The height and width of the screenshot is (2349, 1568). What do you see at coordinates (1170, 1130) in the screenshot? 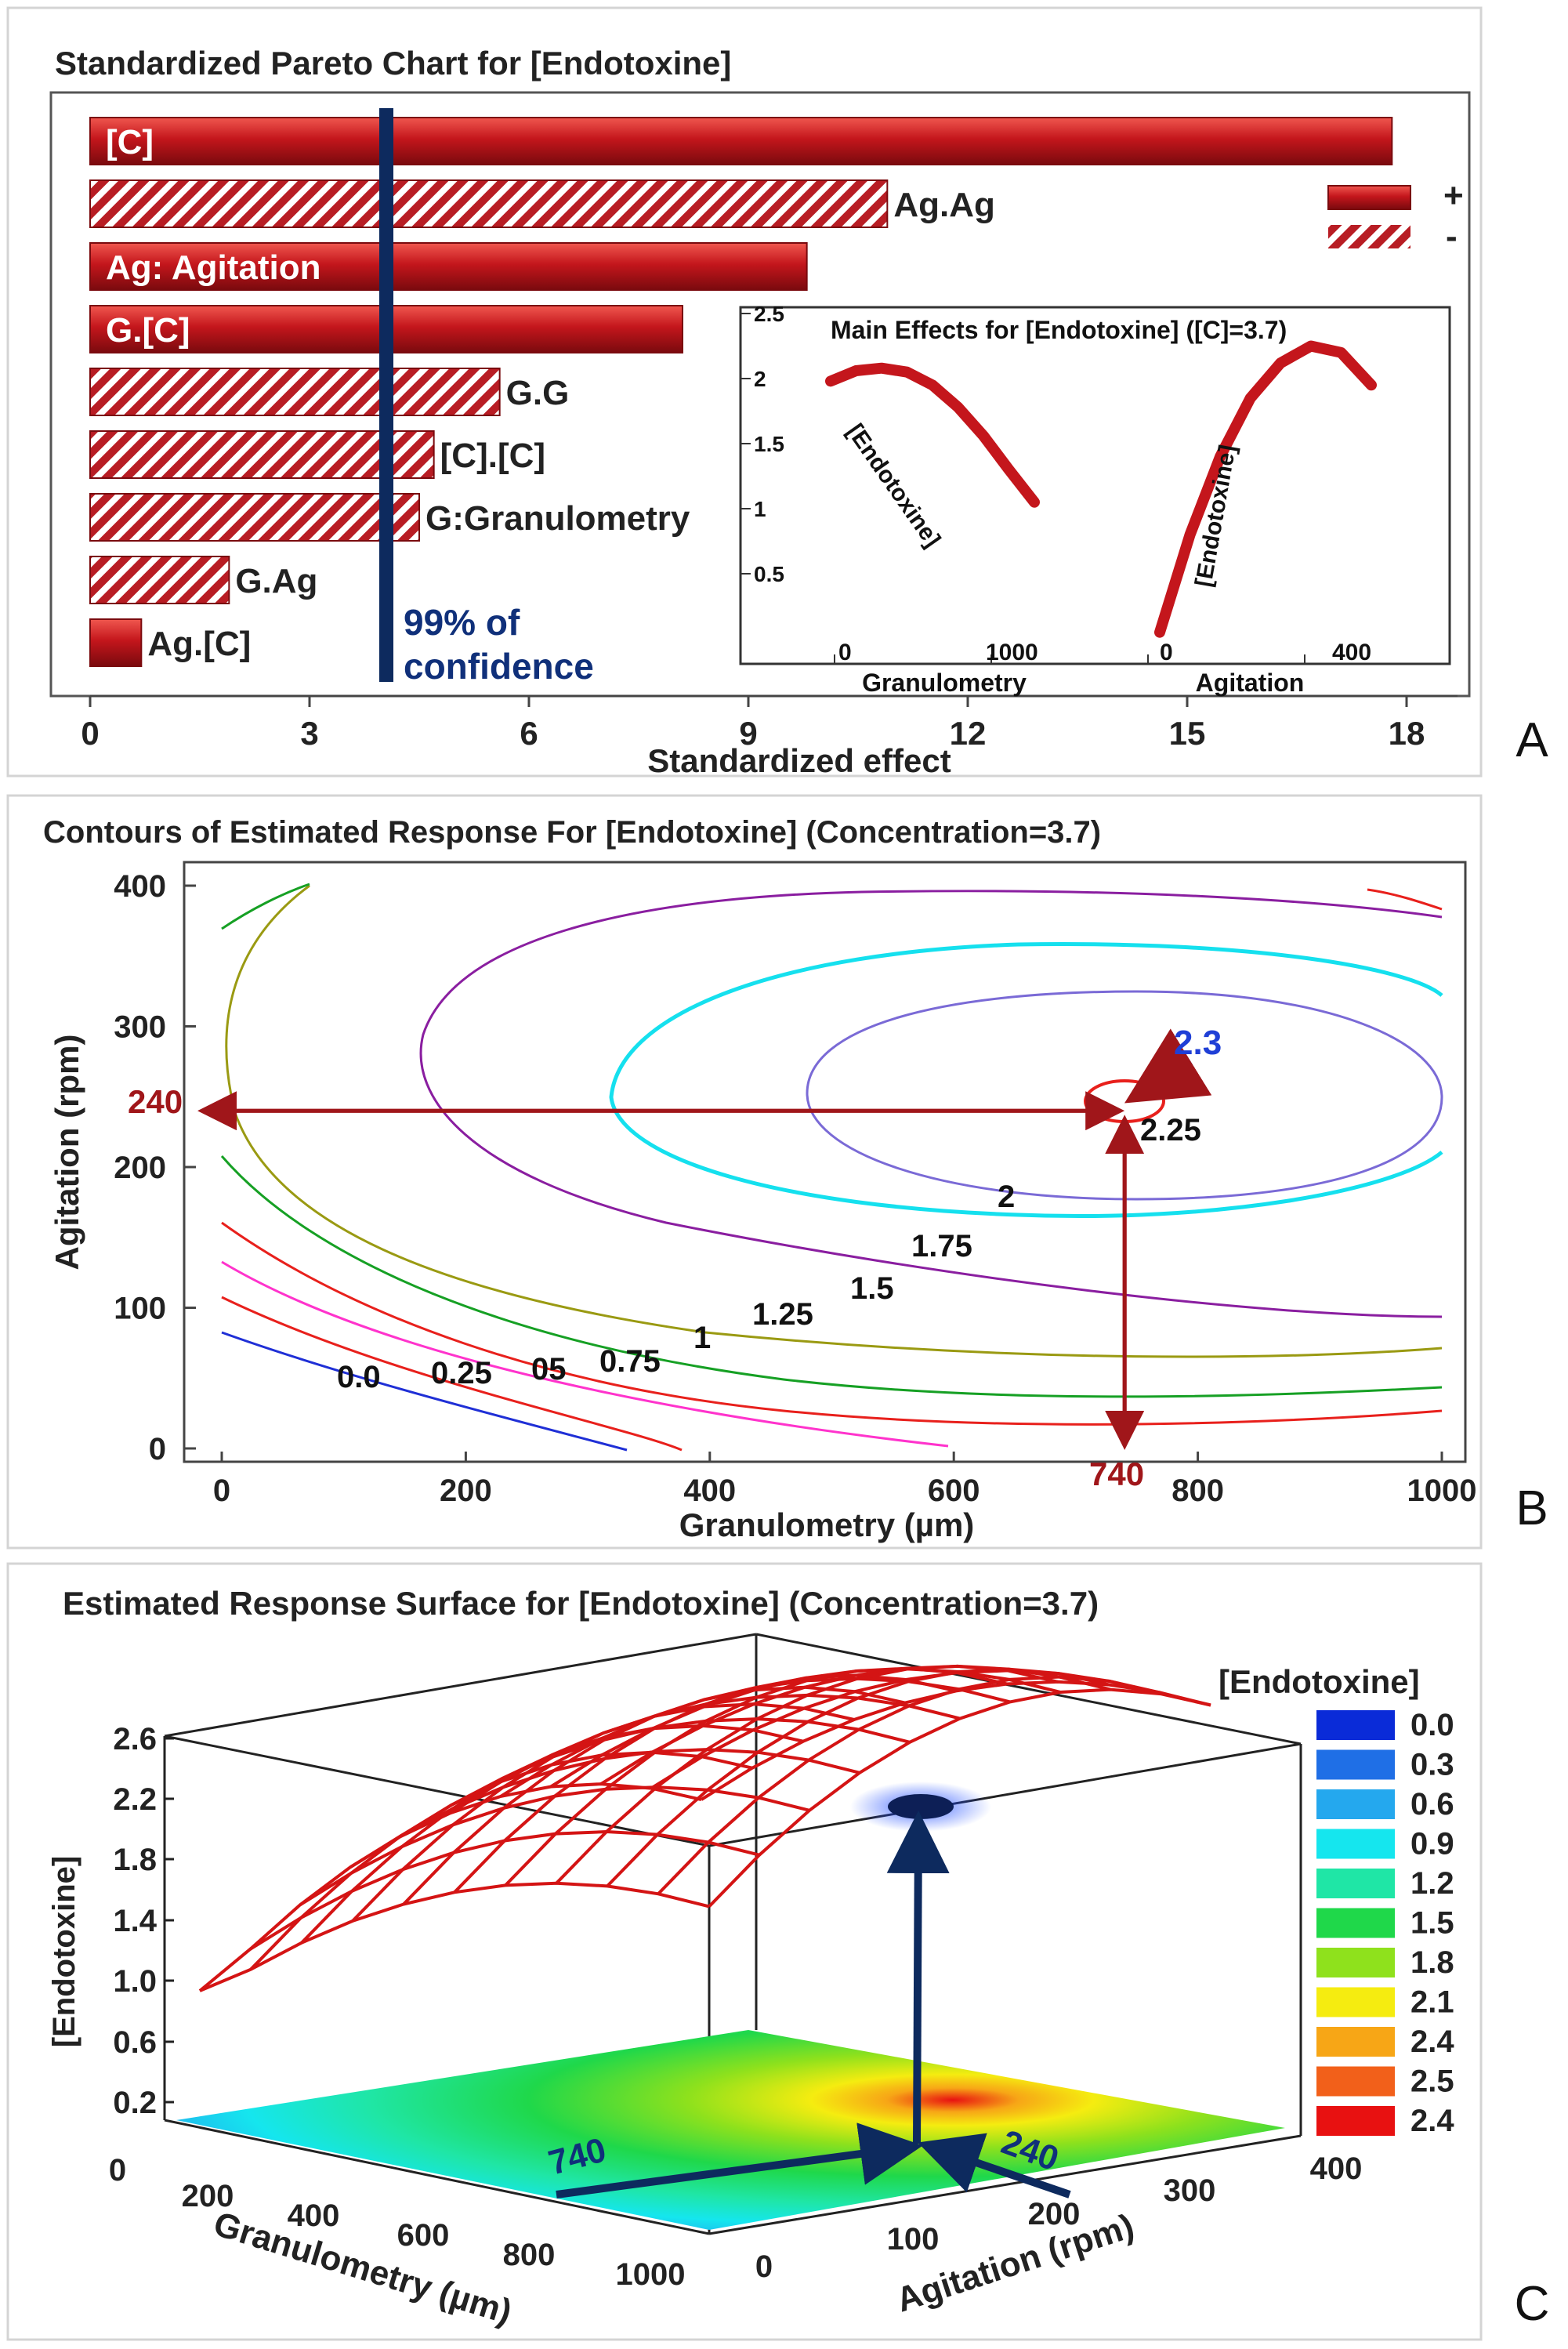
I see `contour-label: 2.25` at bounding box center [1170, 1130].